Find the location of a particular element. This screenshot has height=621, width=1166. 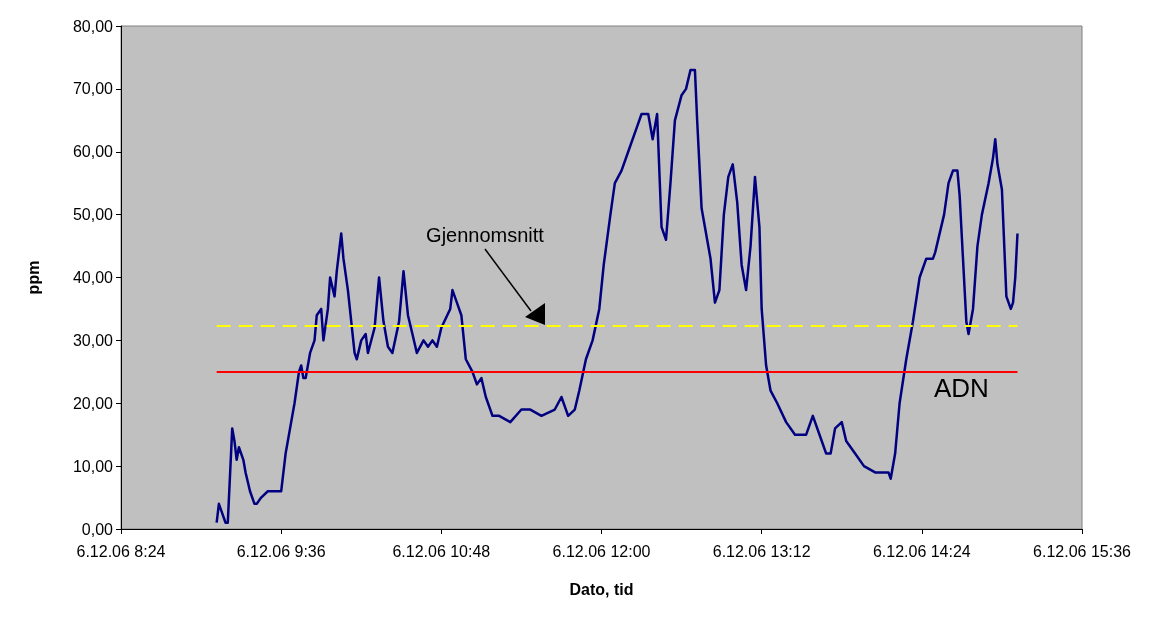

y-tick-label: 30,00 is located at coordinates (93, 340).